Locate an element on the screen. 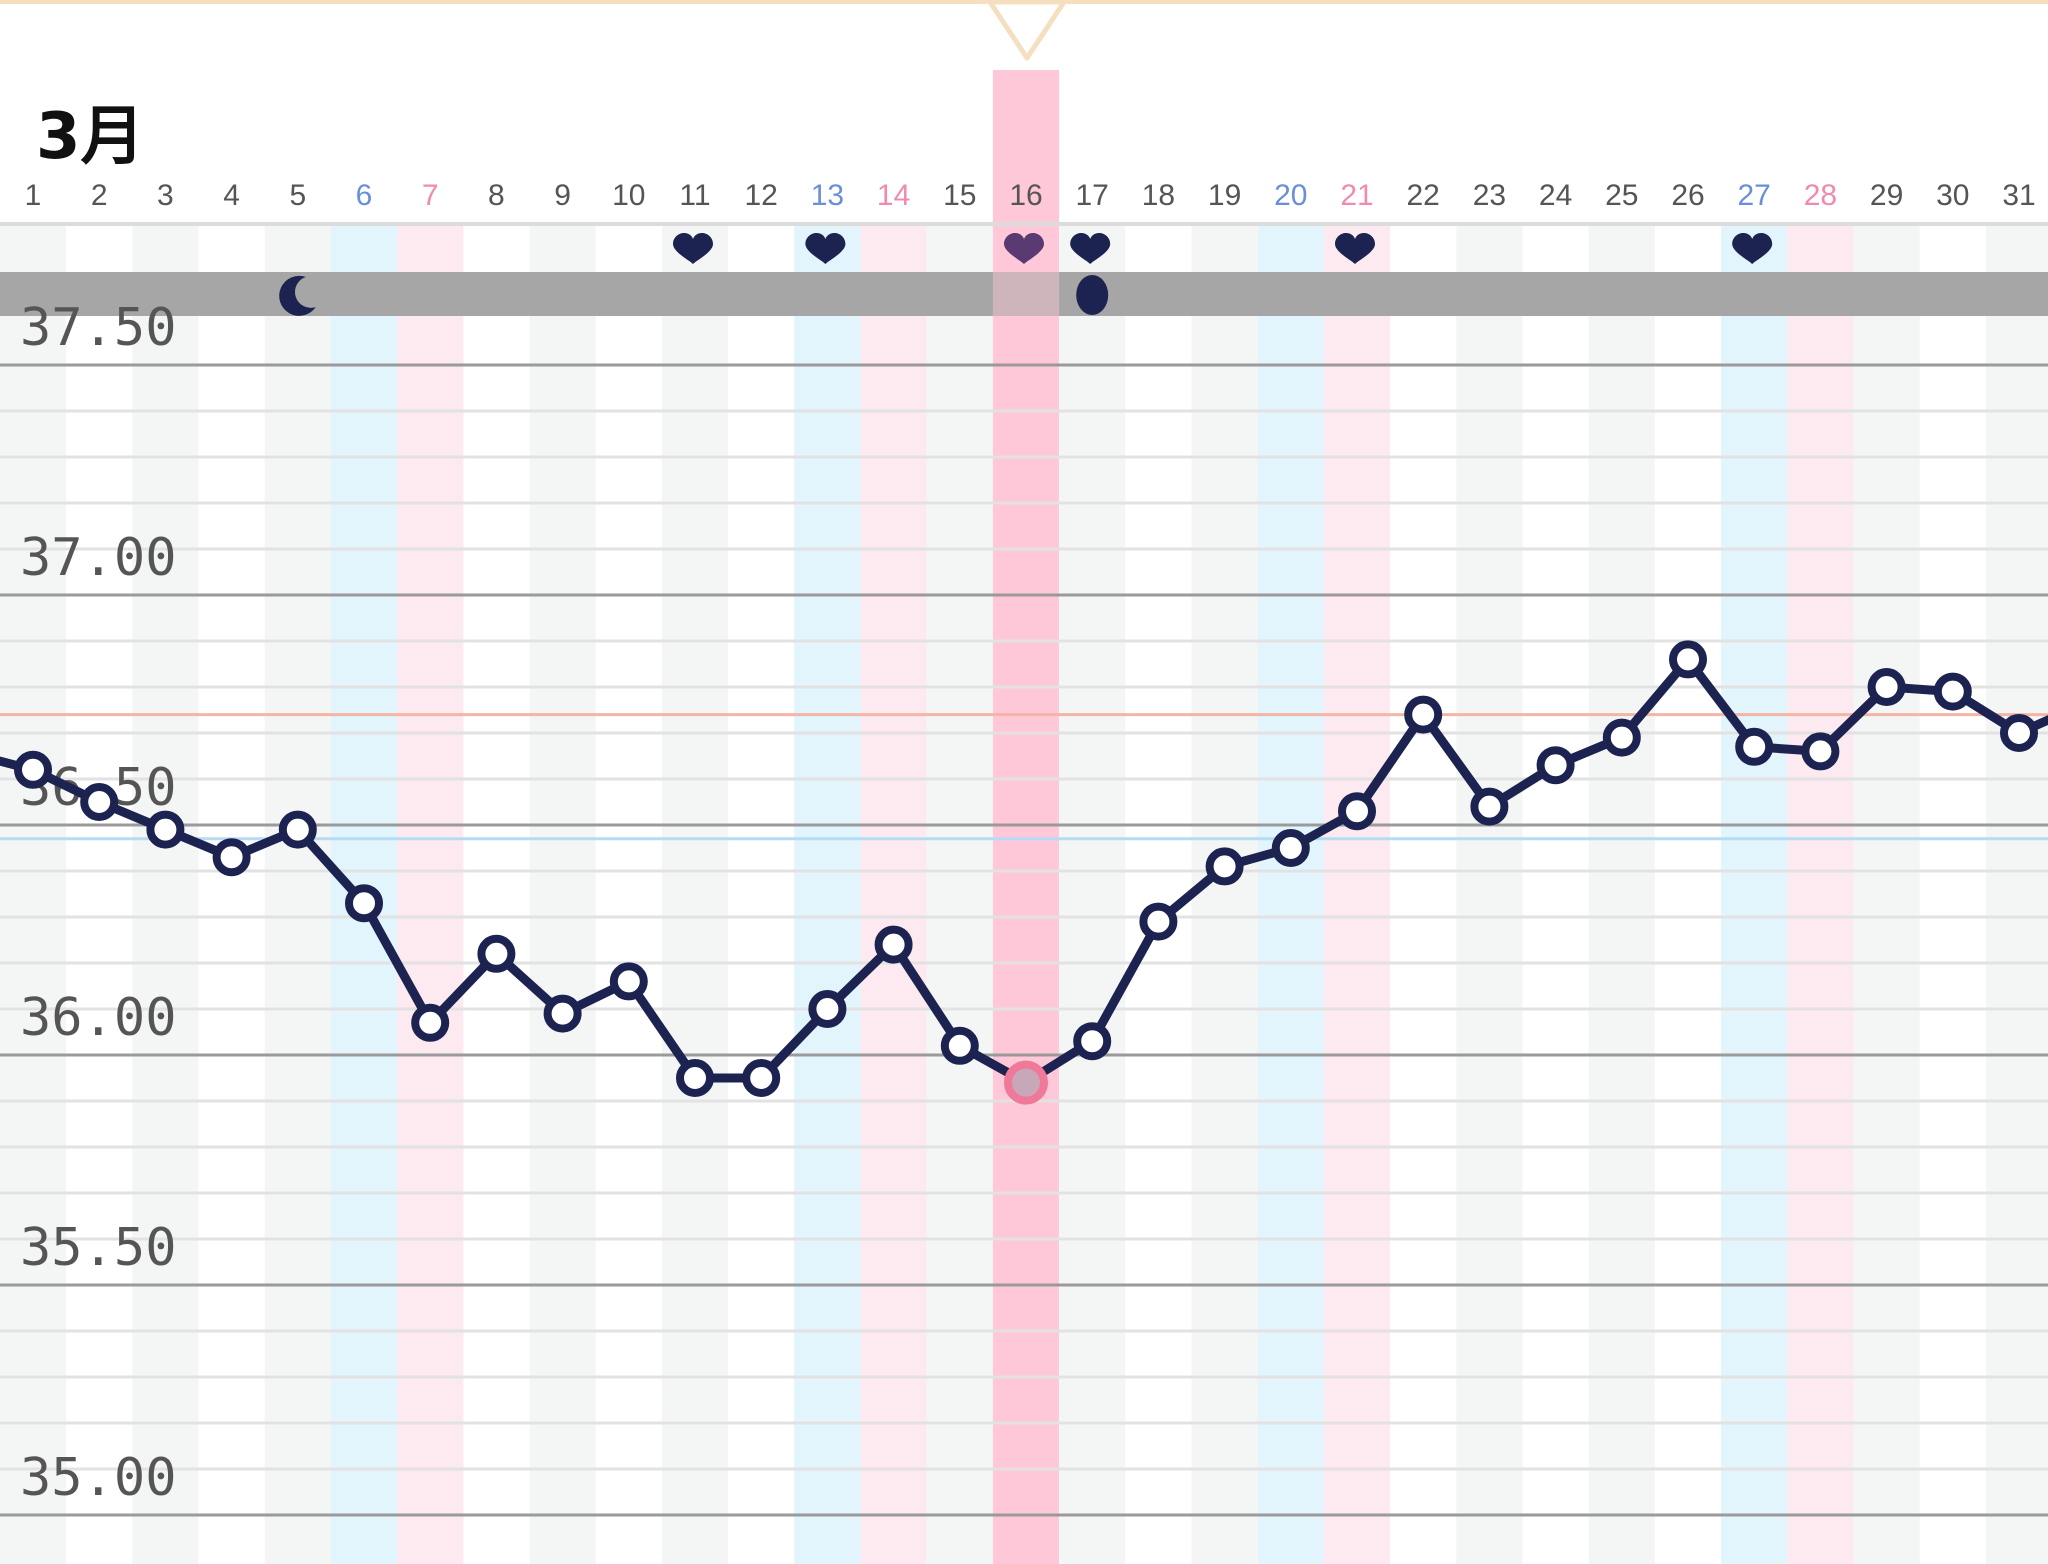 This screenshot has height=1564, width=2048. x-tick-label: 11 is located at coordinates (694, 195).